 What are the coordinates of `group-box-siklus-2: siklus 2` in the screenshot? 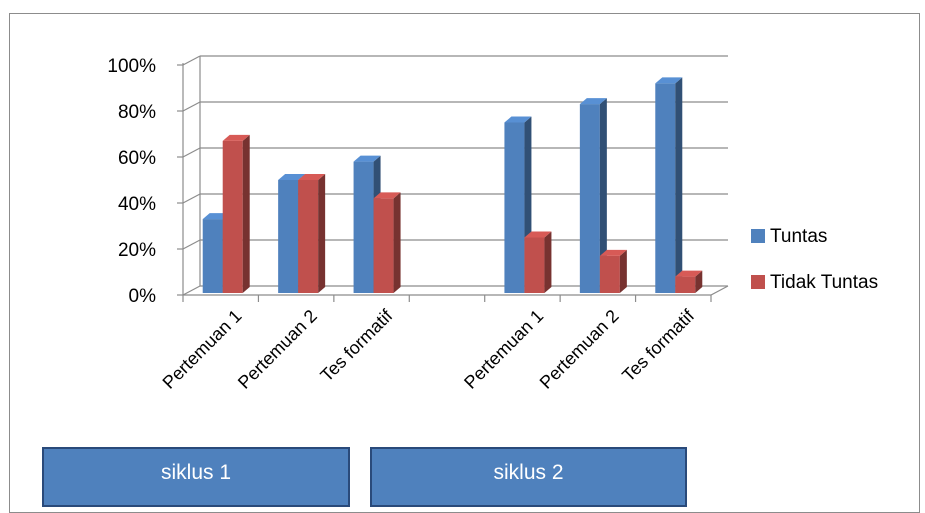 It's located at (528, 477).